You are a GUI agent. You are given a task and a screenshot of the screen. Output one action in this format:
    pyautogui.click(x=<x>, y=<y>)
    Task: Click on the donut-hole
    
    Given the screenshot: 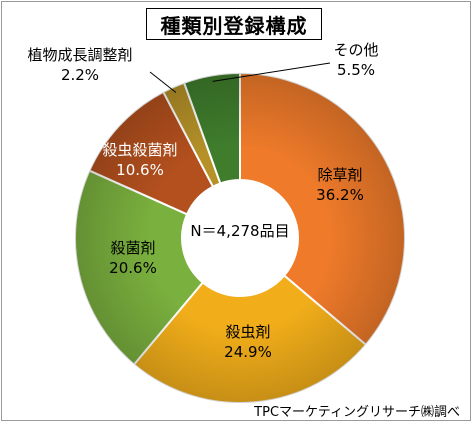 What is the action you would take?
    pyautogui.click(x=240, y=238)
    